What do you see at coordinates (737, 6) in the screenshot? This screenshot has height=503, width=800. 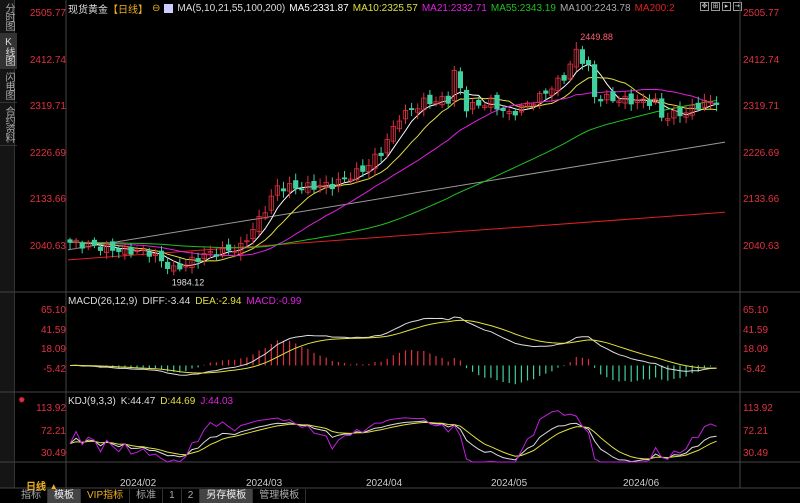 I see `end-icon: ⇥` at bounding box center [737, 6].